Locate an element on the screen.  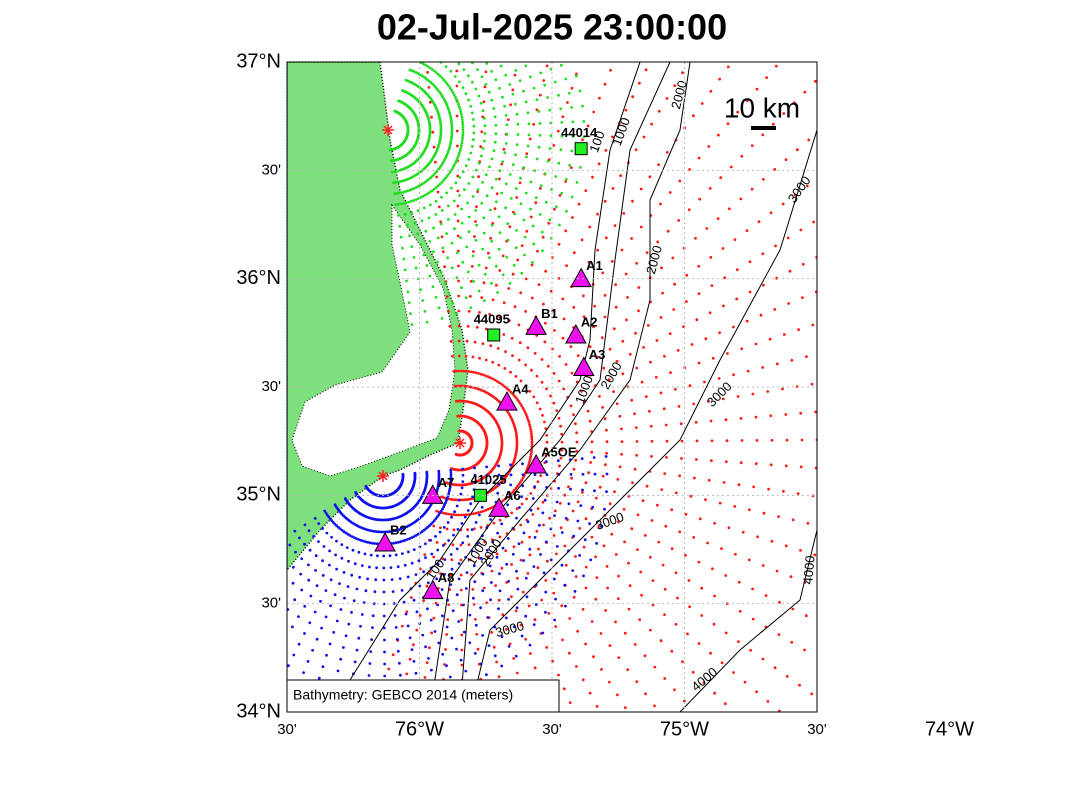
lat-tick-label: 30' is located at coordinates (271, 386).